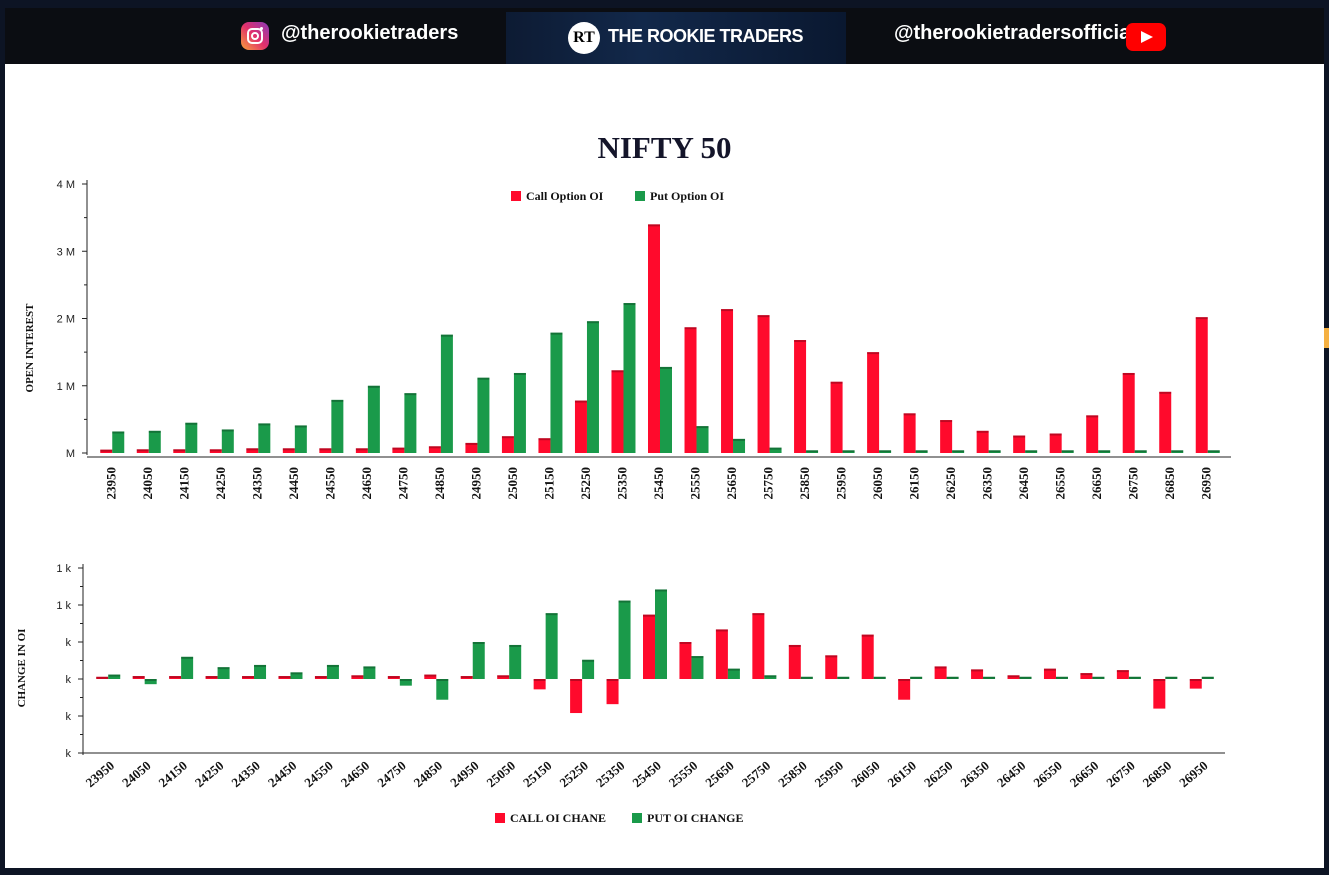 This screenshot has width=1329, height=875. Describe the element at coordinates (293, 483) in the screenshot. I see `x-tick-label: 24450` at that location.